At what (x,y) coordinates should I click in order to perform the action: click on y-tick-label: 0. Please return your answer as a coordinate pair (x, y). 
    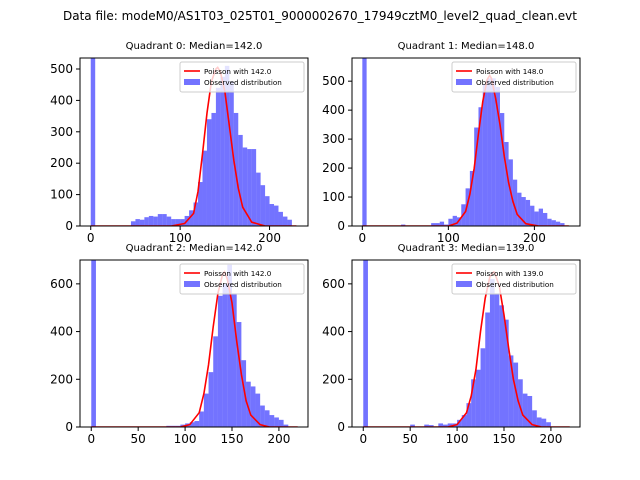
    Looking at the image, I should click on (69, 226).